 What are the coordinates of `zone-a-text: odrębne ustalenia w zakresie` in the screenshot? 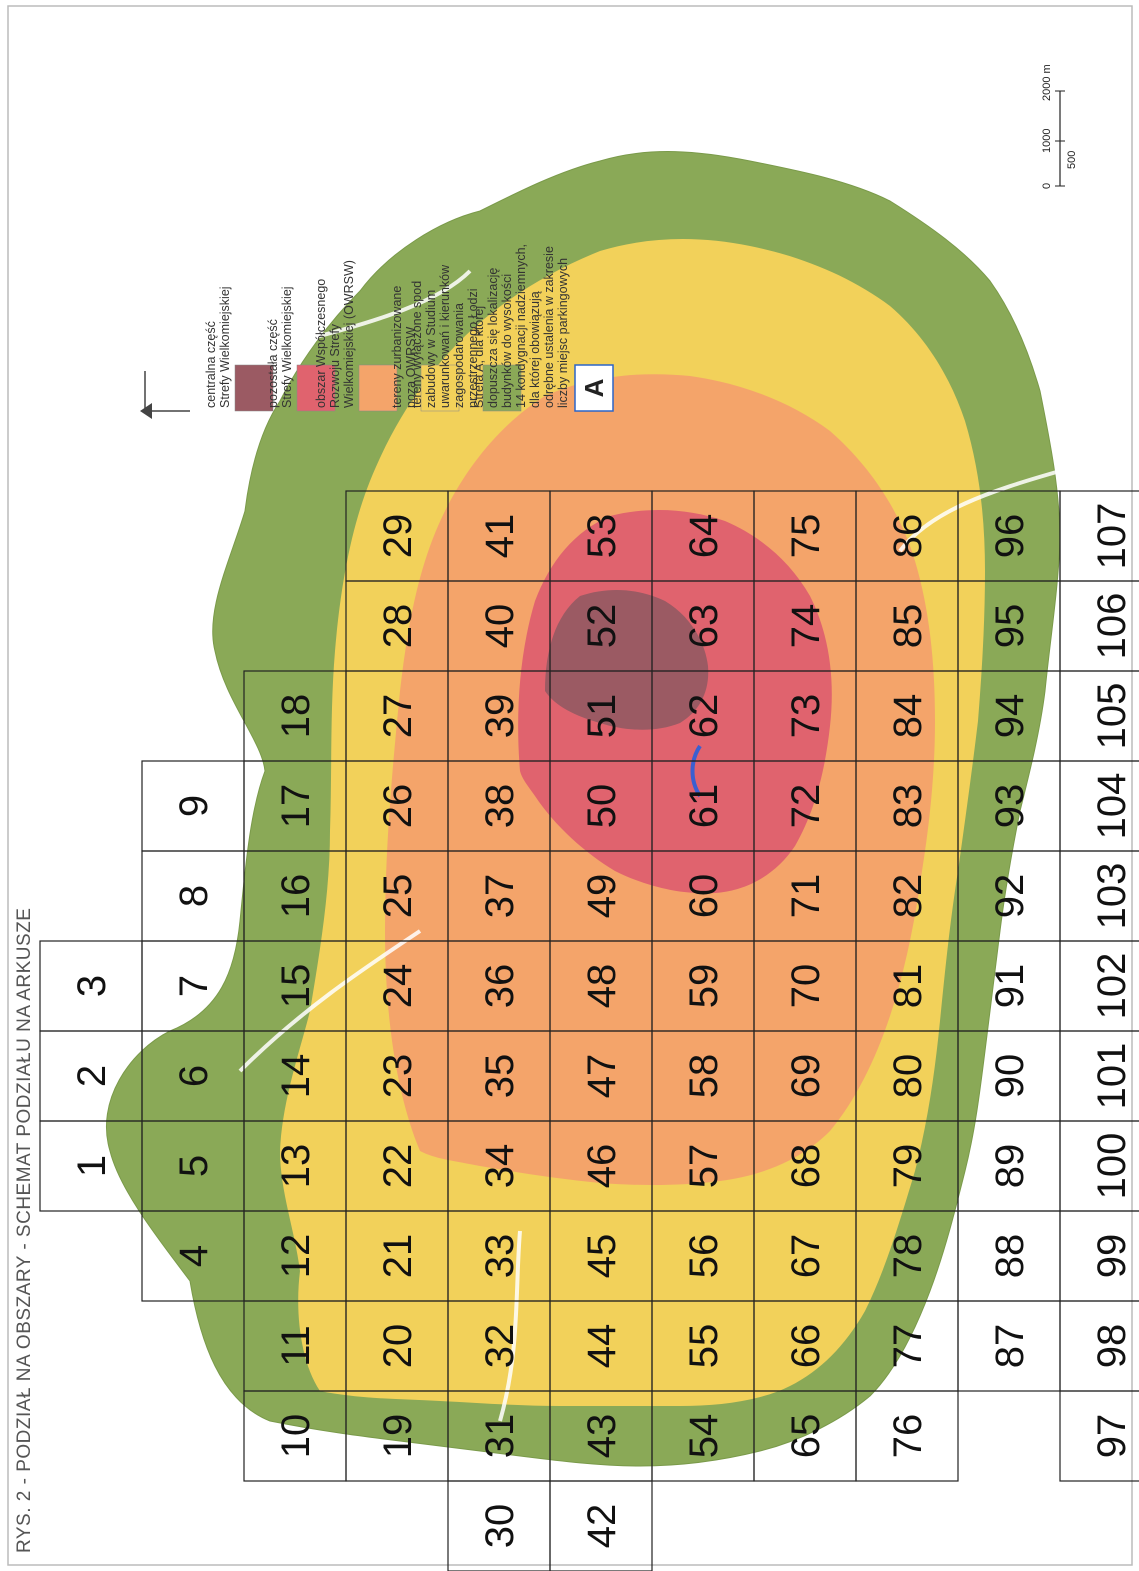 It's located at (549, 327).